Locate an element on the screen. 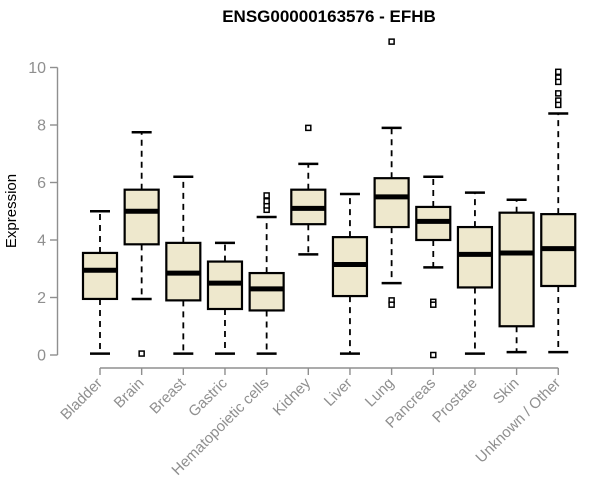 The image size is (600, 500). box-bladder is located at coordinates (100, 282).